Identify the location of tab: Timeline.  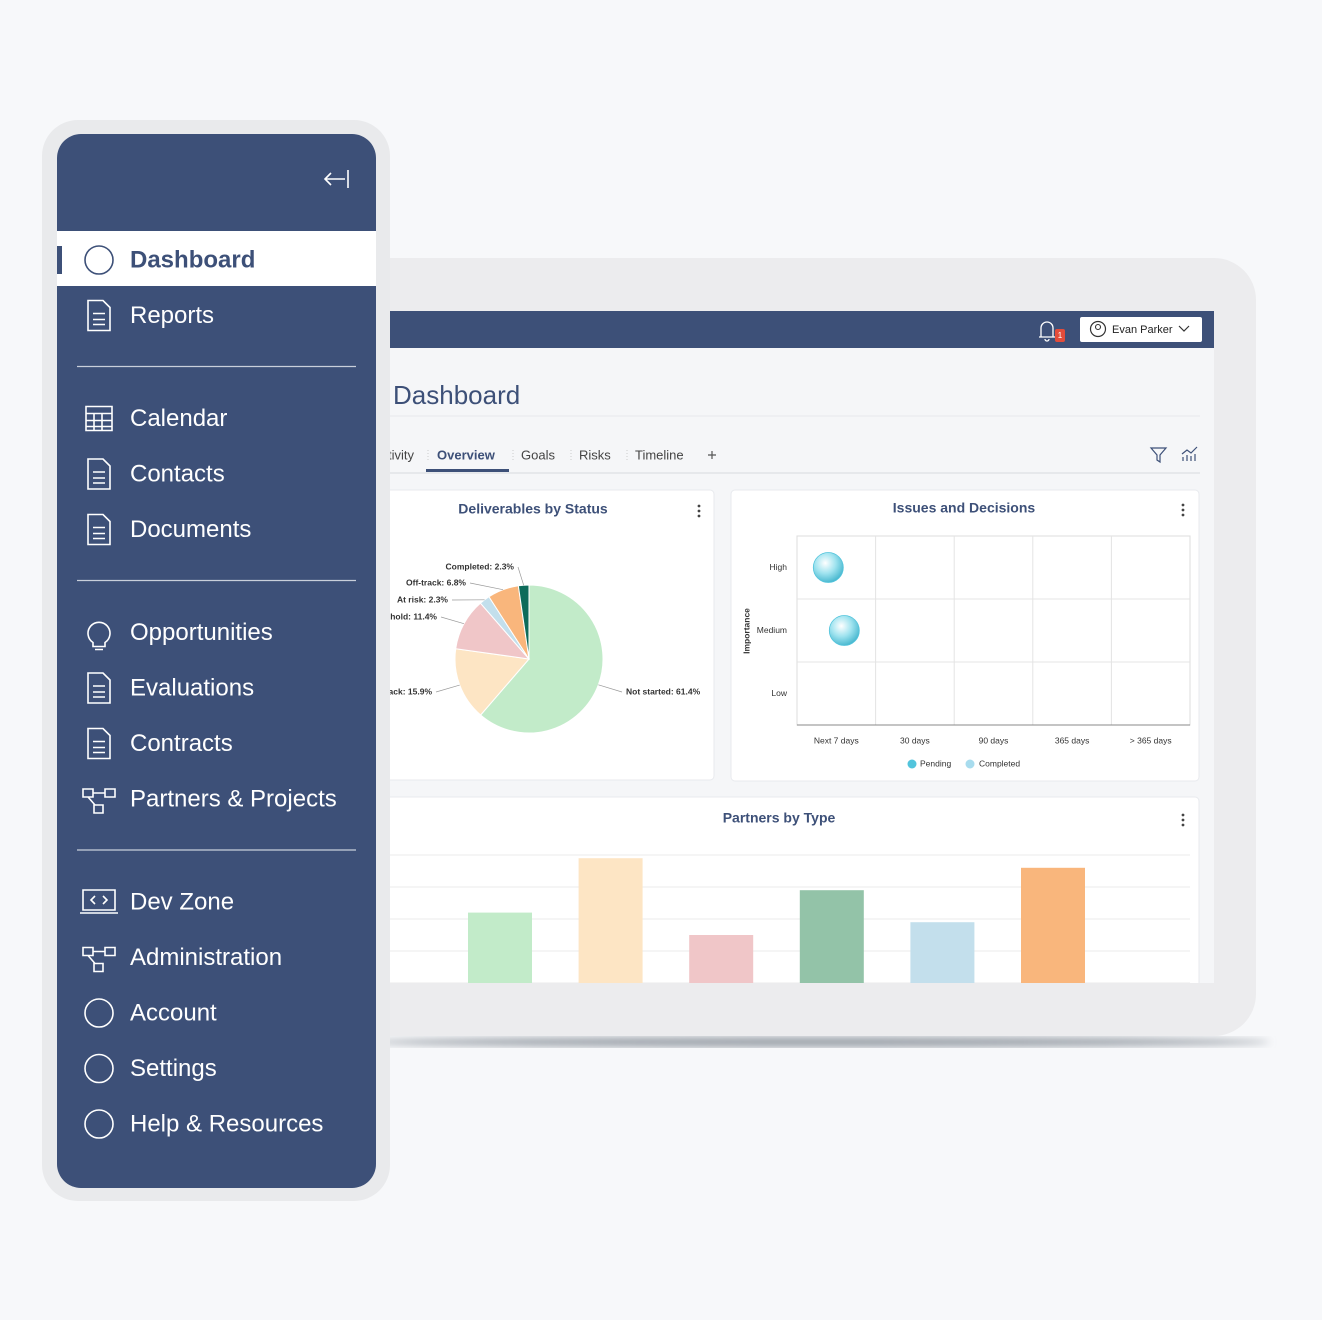
(659, 454).